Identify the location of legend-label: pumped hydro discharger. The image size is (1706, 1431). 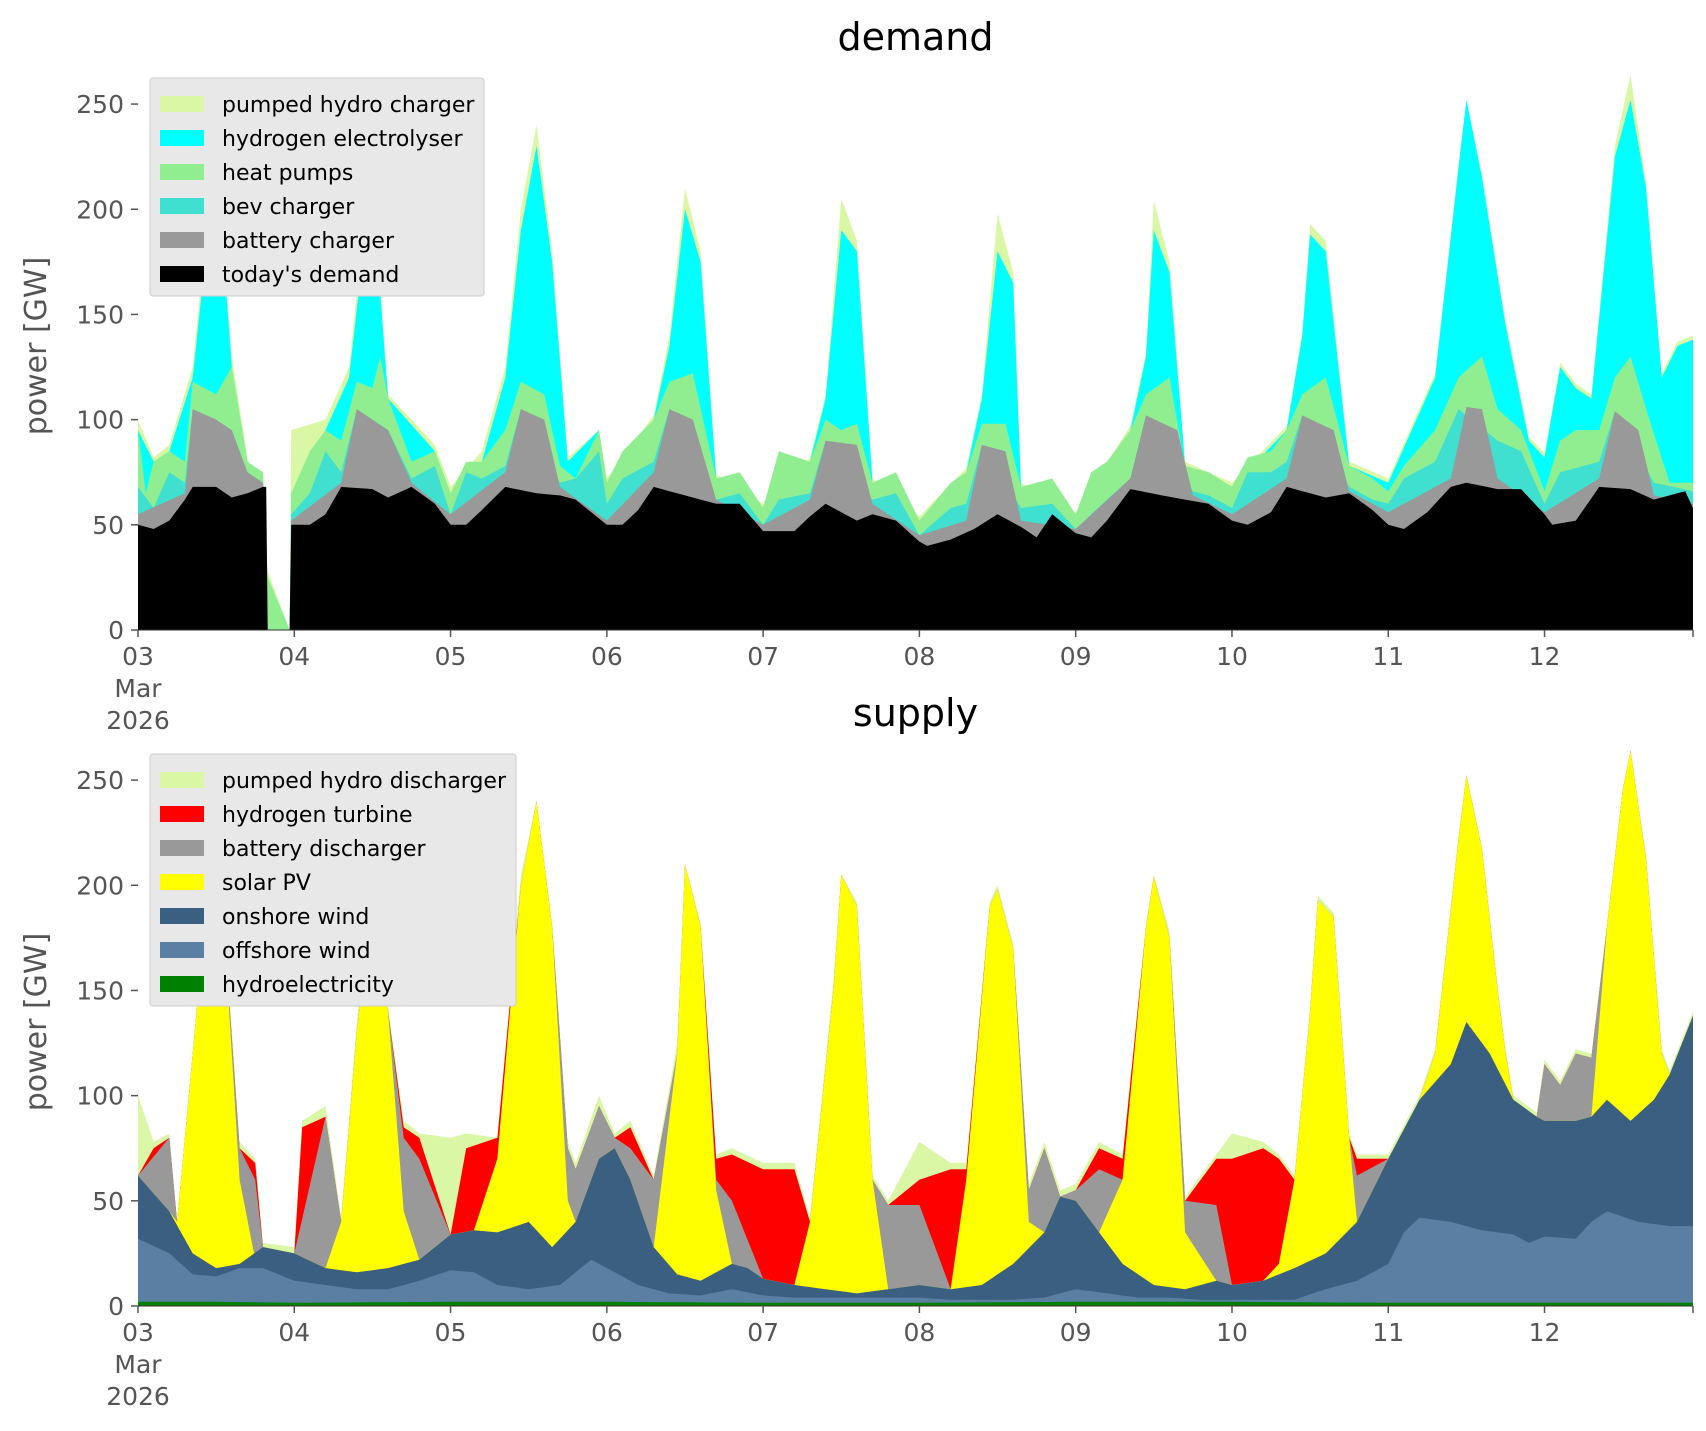
(364, 781).